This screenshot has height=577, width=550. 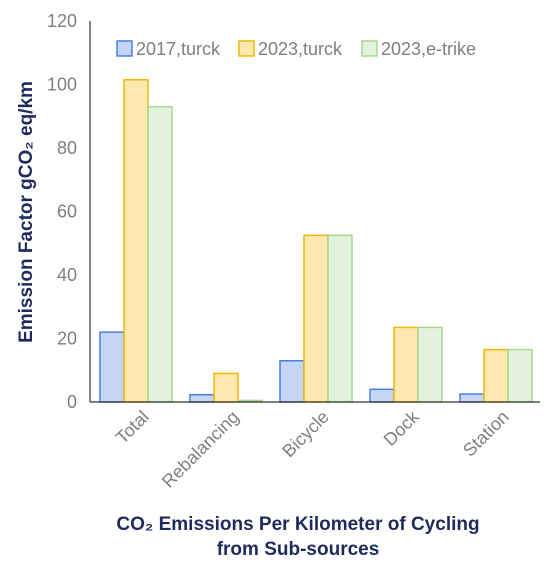 I want to click on legend: 2017,turck 2023,turck 2023,e-trike, so click(x=296, y=49).